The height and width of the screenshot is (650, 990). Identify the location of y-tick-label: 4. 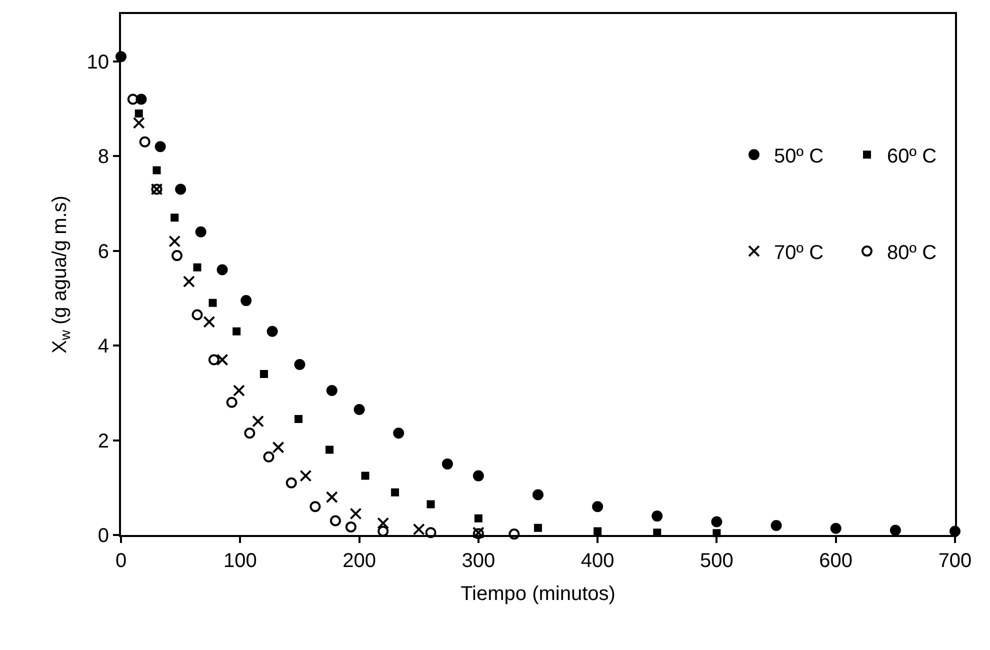
(103, 347).